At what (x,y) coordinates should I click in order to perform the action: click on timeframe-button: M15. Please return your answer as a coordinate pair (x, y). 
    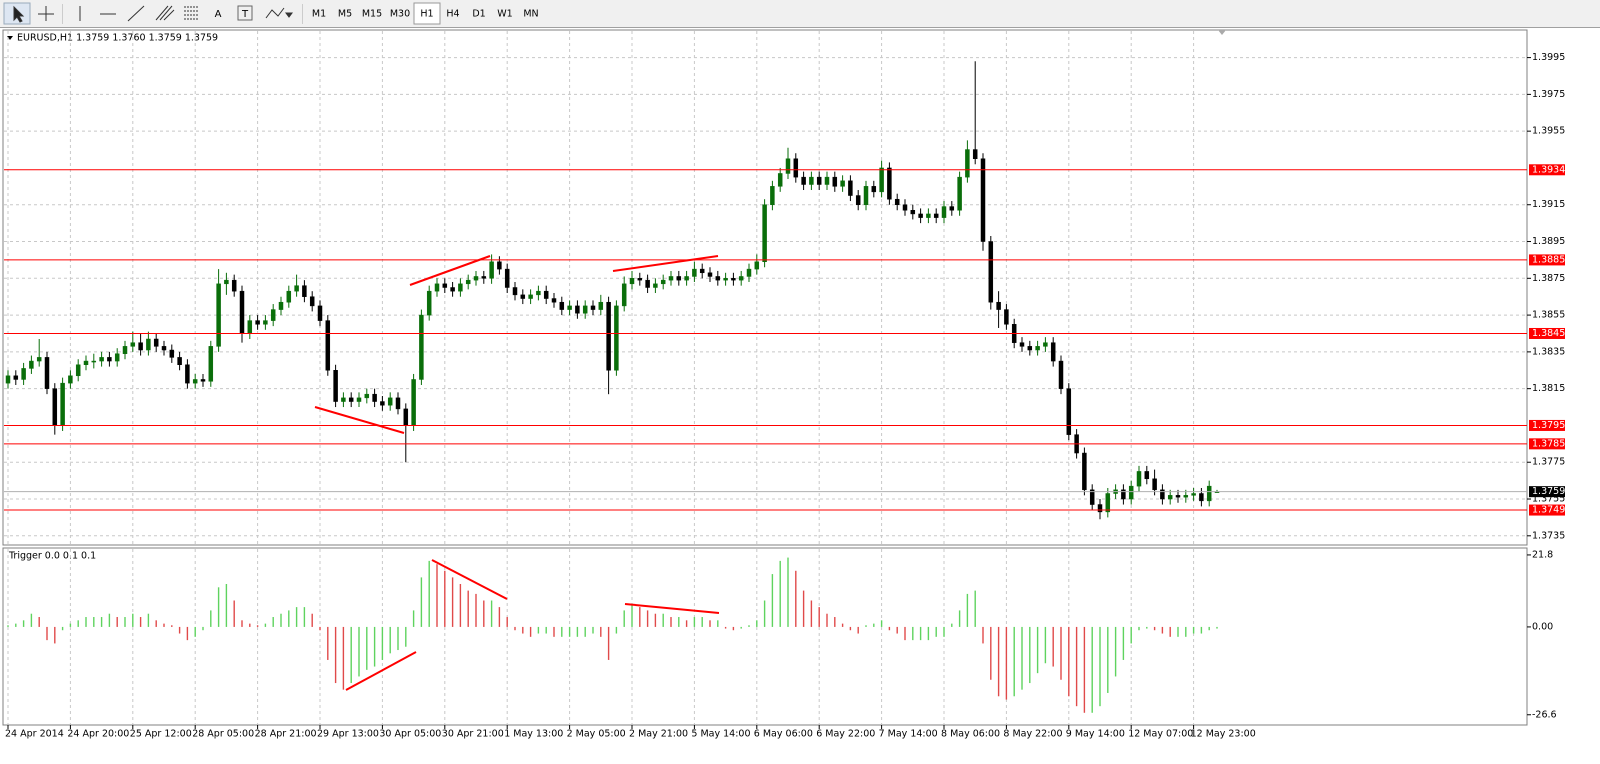
    Looking at the image, I should click on (372, 14).